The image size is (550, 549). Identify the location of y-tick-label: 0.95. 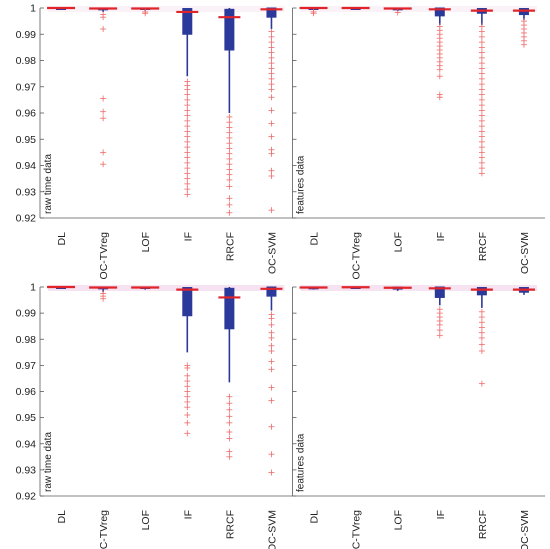
(26, 140).